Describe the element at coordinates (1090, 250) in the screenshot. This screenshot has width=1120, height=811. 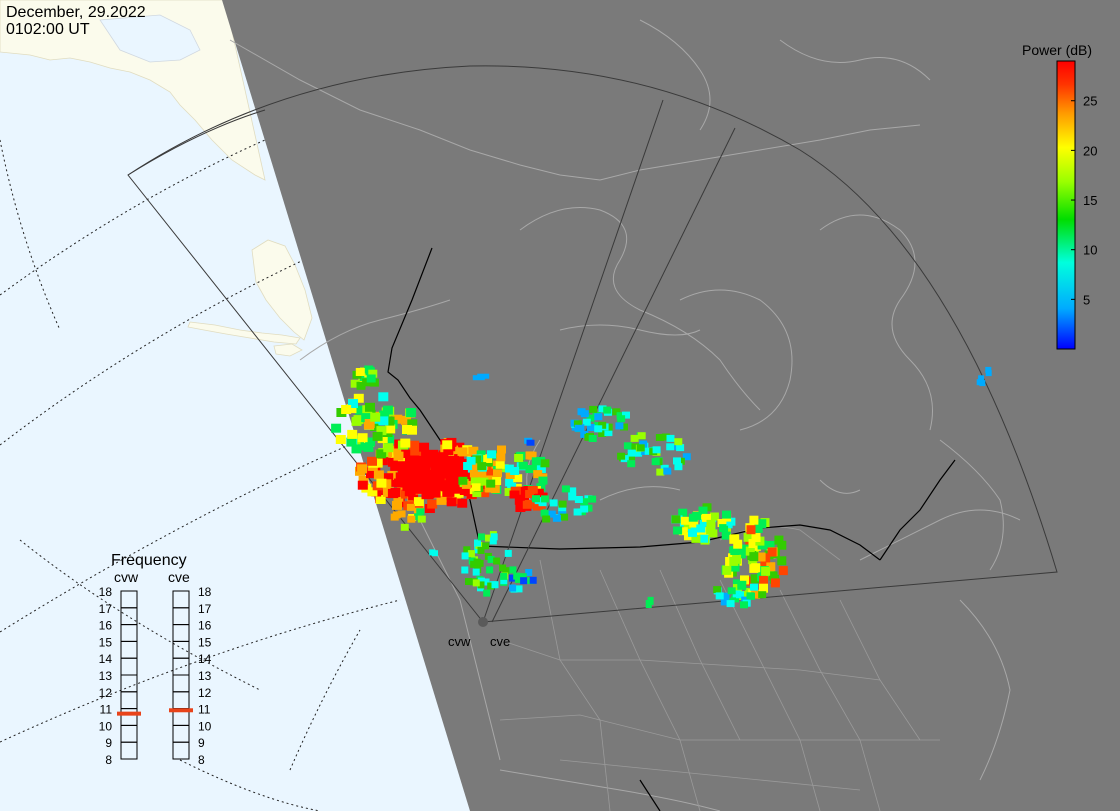
I see `colorbar-tick-label: 10` at that location.